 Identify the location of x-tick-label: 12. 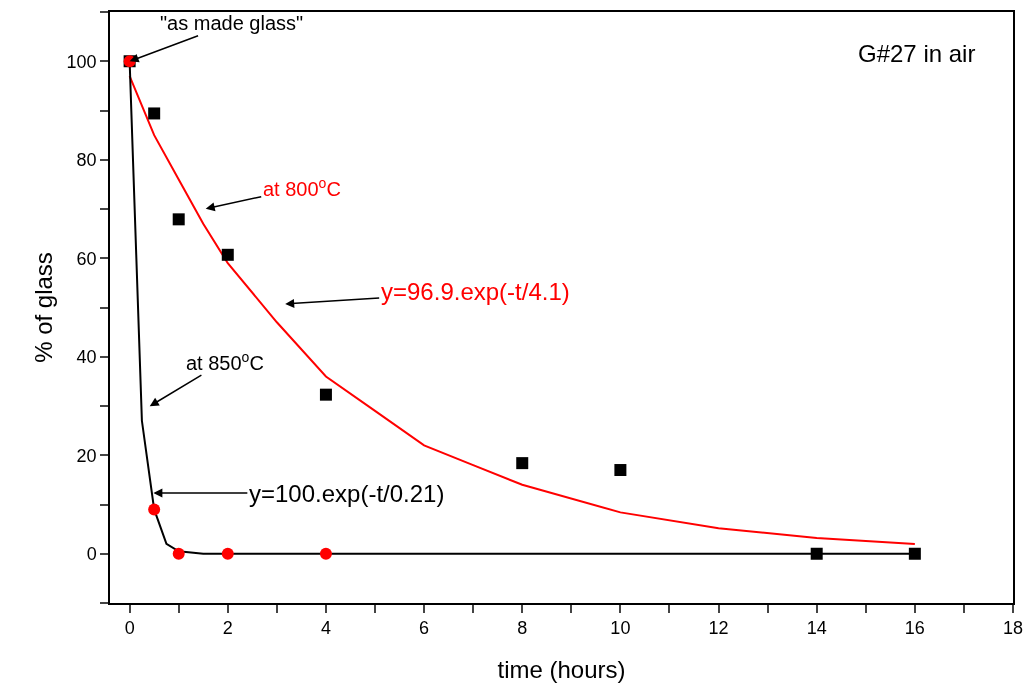
(718, 628).